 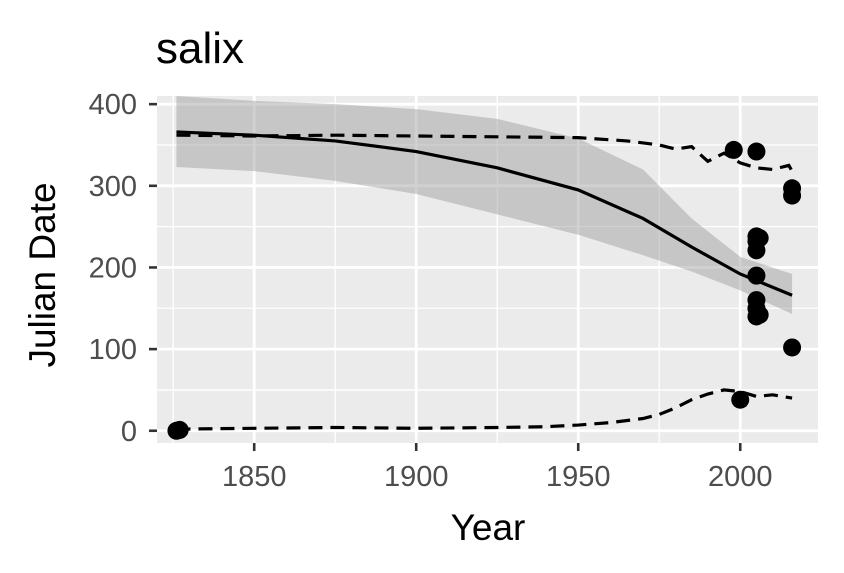 What do you see at coordinates (488, 527) in the screenshot?
I see `x-axis-title: Year` at bounding box center [488, 527].